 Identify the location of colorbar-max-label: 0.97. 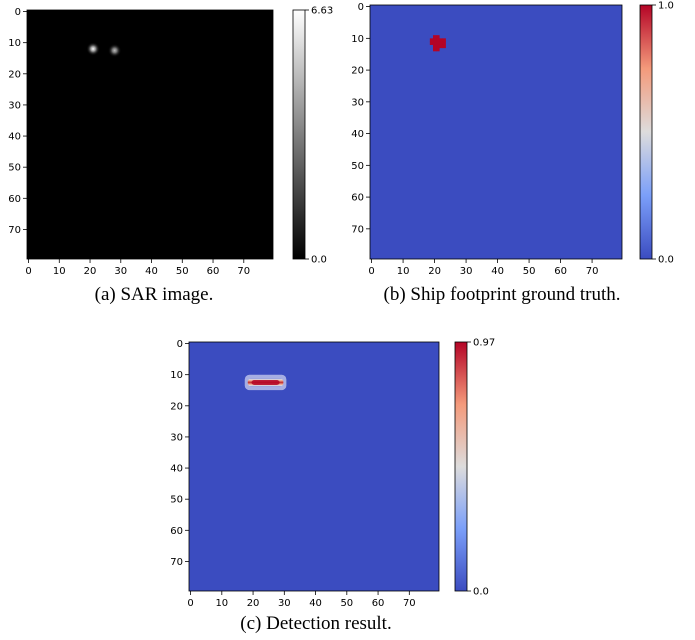
(484, 343).